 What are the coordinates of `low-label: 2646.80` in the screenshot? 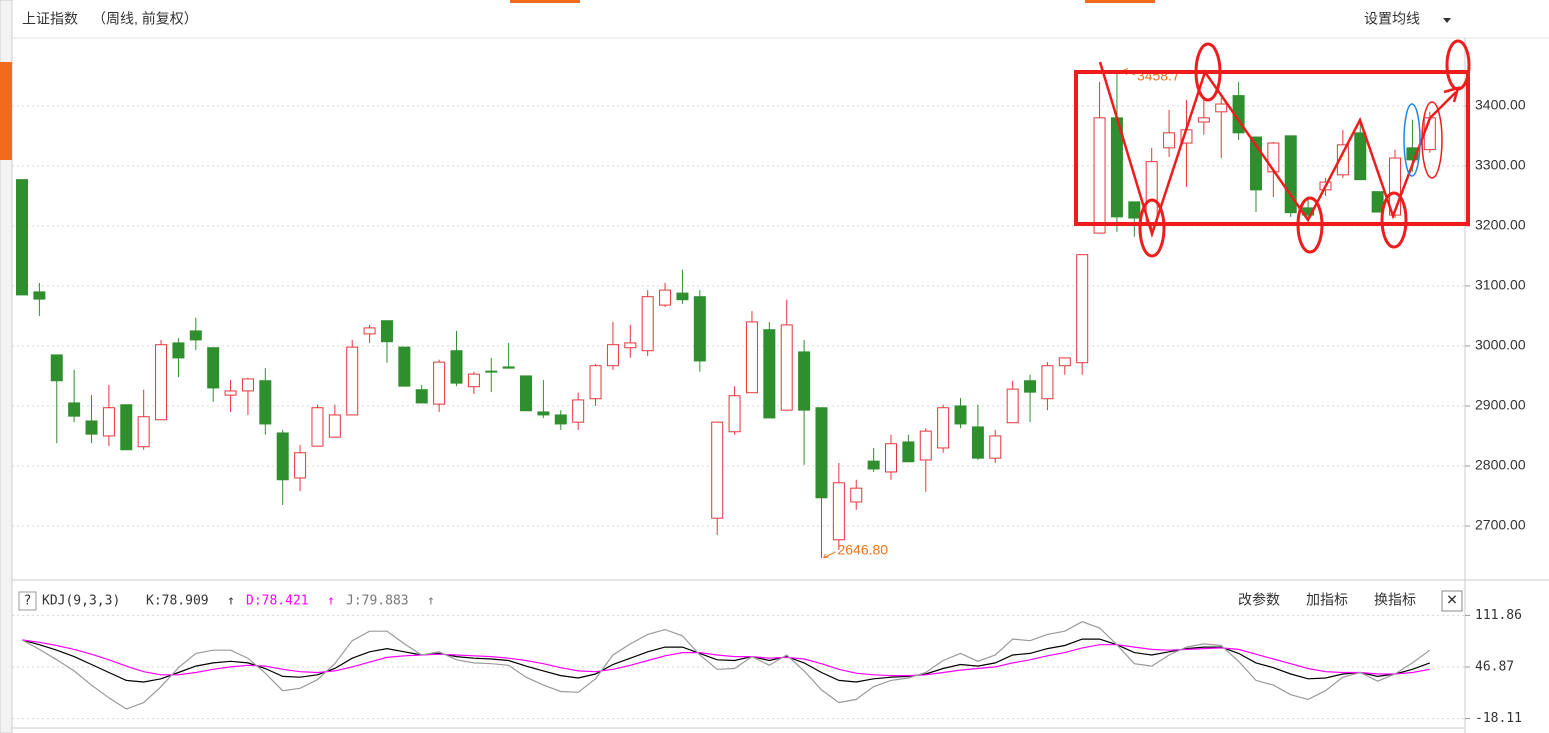 It's located at (862, 550).